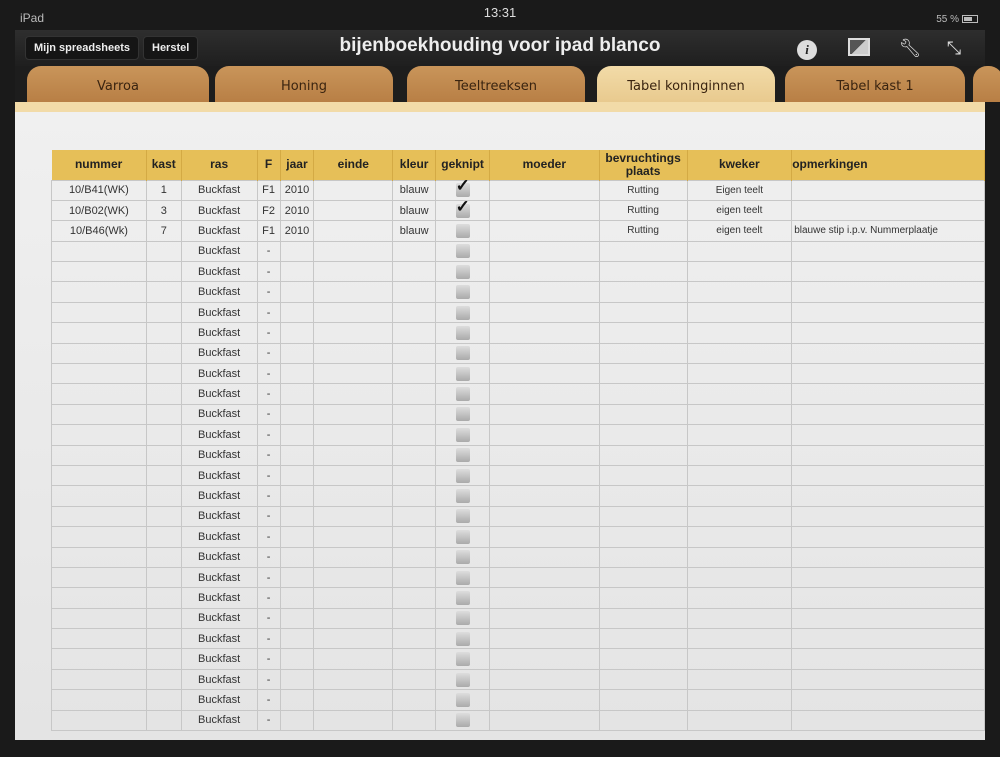 This screenshot has width=1000, height=757. What do you see at coordinates (986, 84) in the screenshot?
I see `tab-more` at bounding box center [986, 84].